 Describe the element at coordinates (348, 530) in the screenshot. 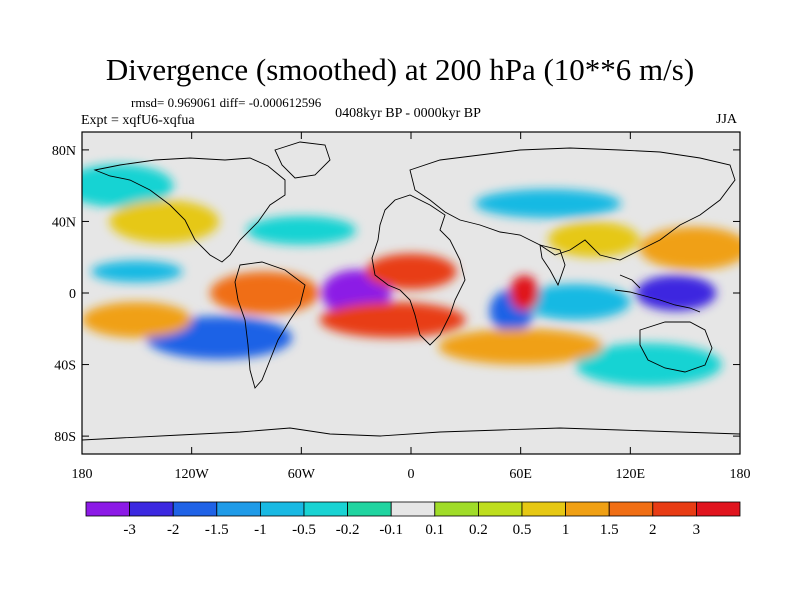

I see `colorbar-label: -0.2` at that location.